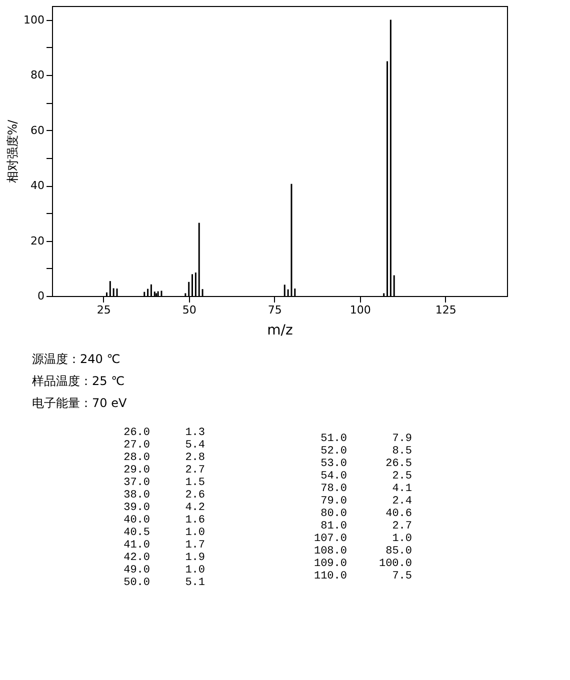 The image size is (570, 680). I want to click on x-tick-label: 100, so click(360, 310).